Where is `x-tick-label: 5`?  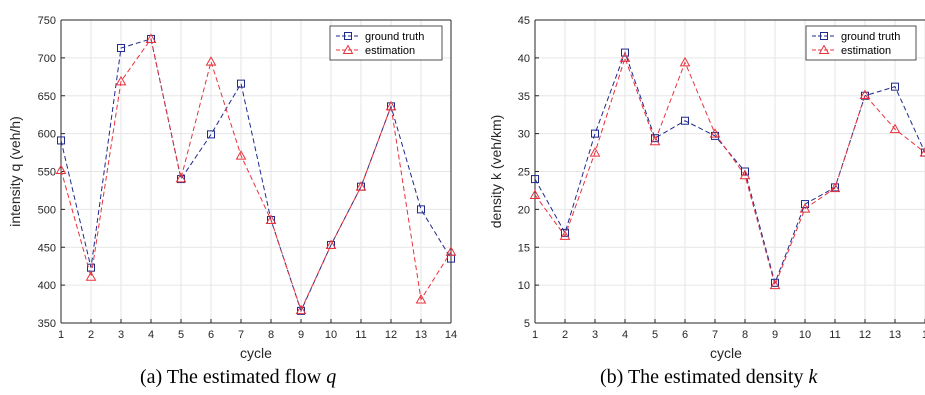 x-tick-label: 5 is located at coordinates (655, 335).